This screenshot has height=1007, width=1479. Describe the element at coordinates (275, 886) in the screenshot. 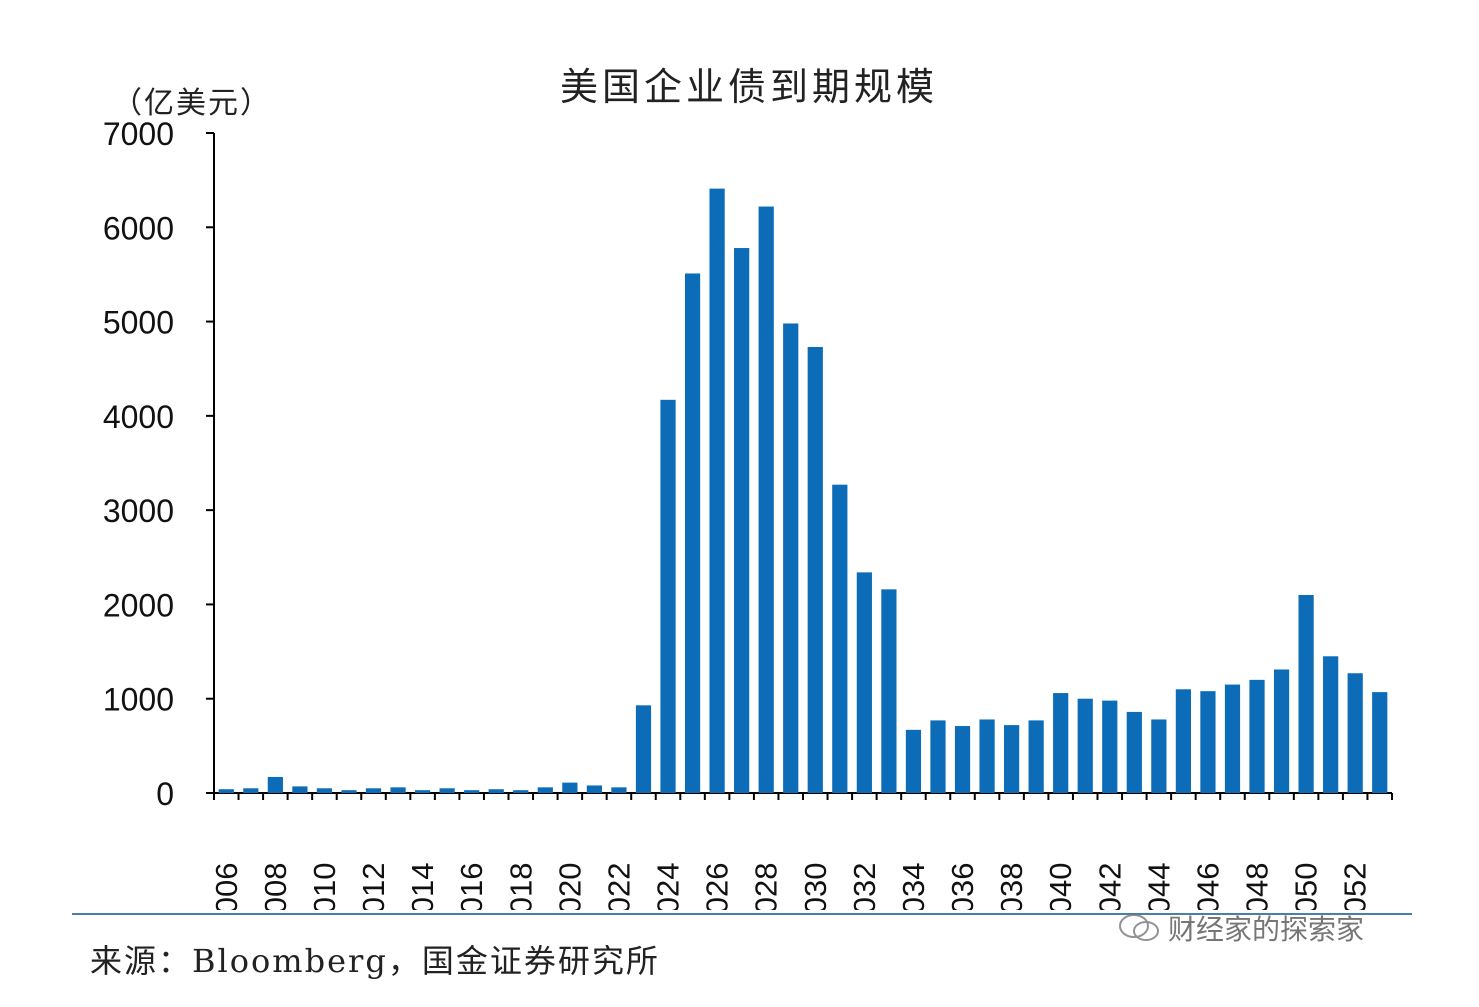

I see `x-tick-label: 2008` at that location.